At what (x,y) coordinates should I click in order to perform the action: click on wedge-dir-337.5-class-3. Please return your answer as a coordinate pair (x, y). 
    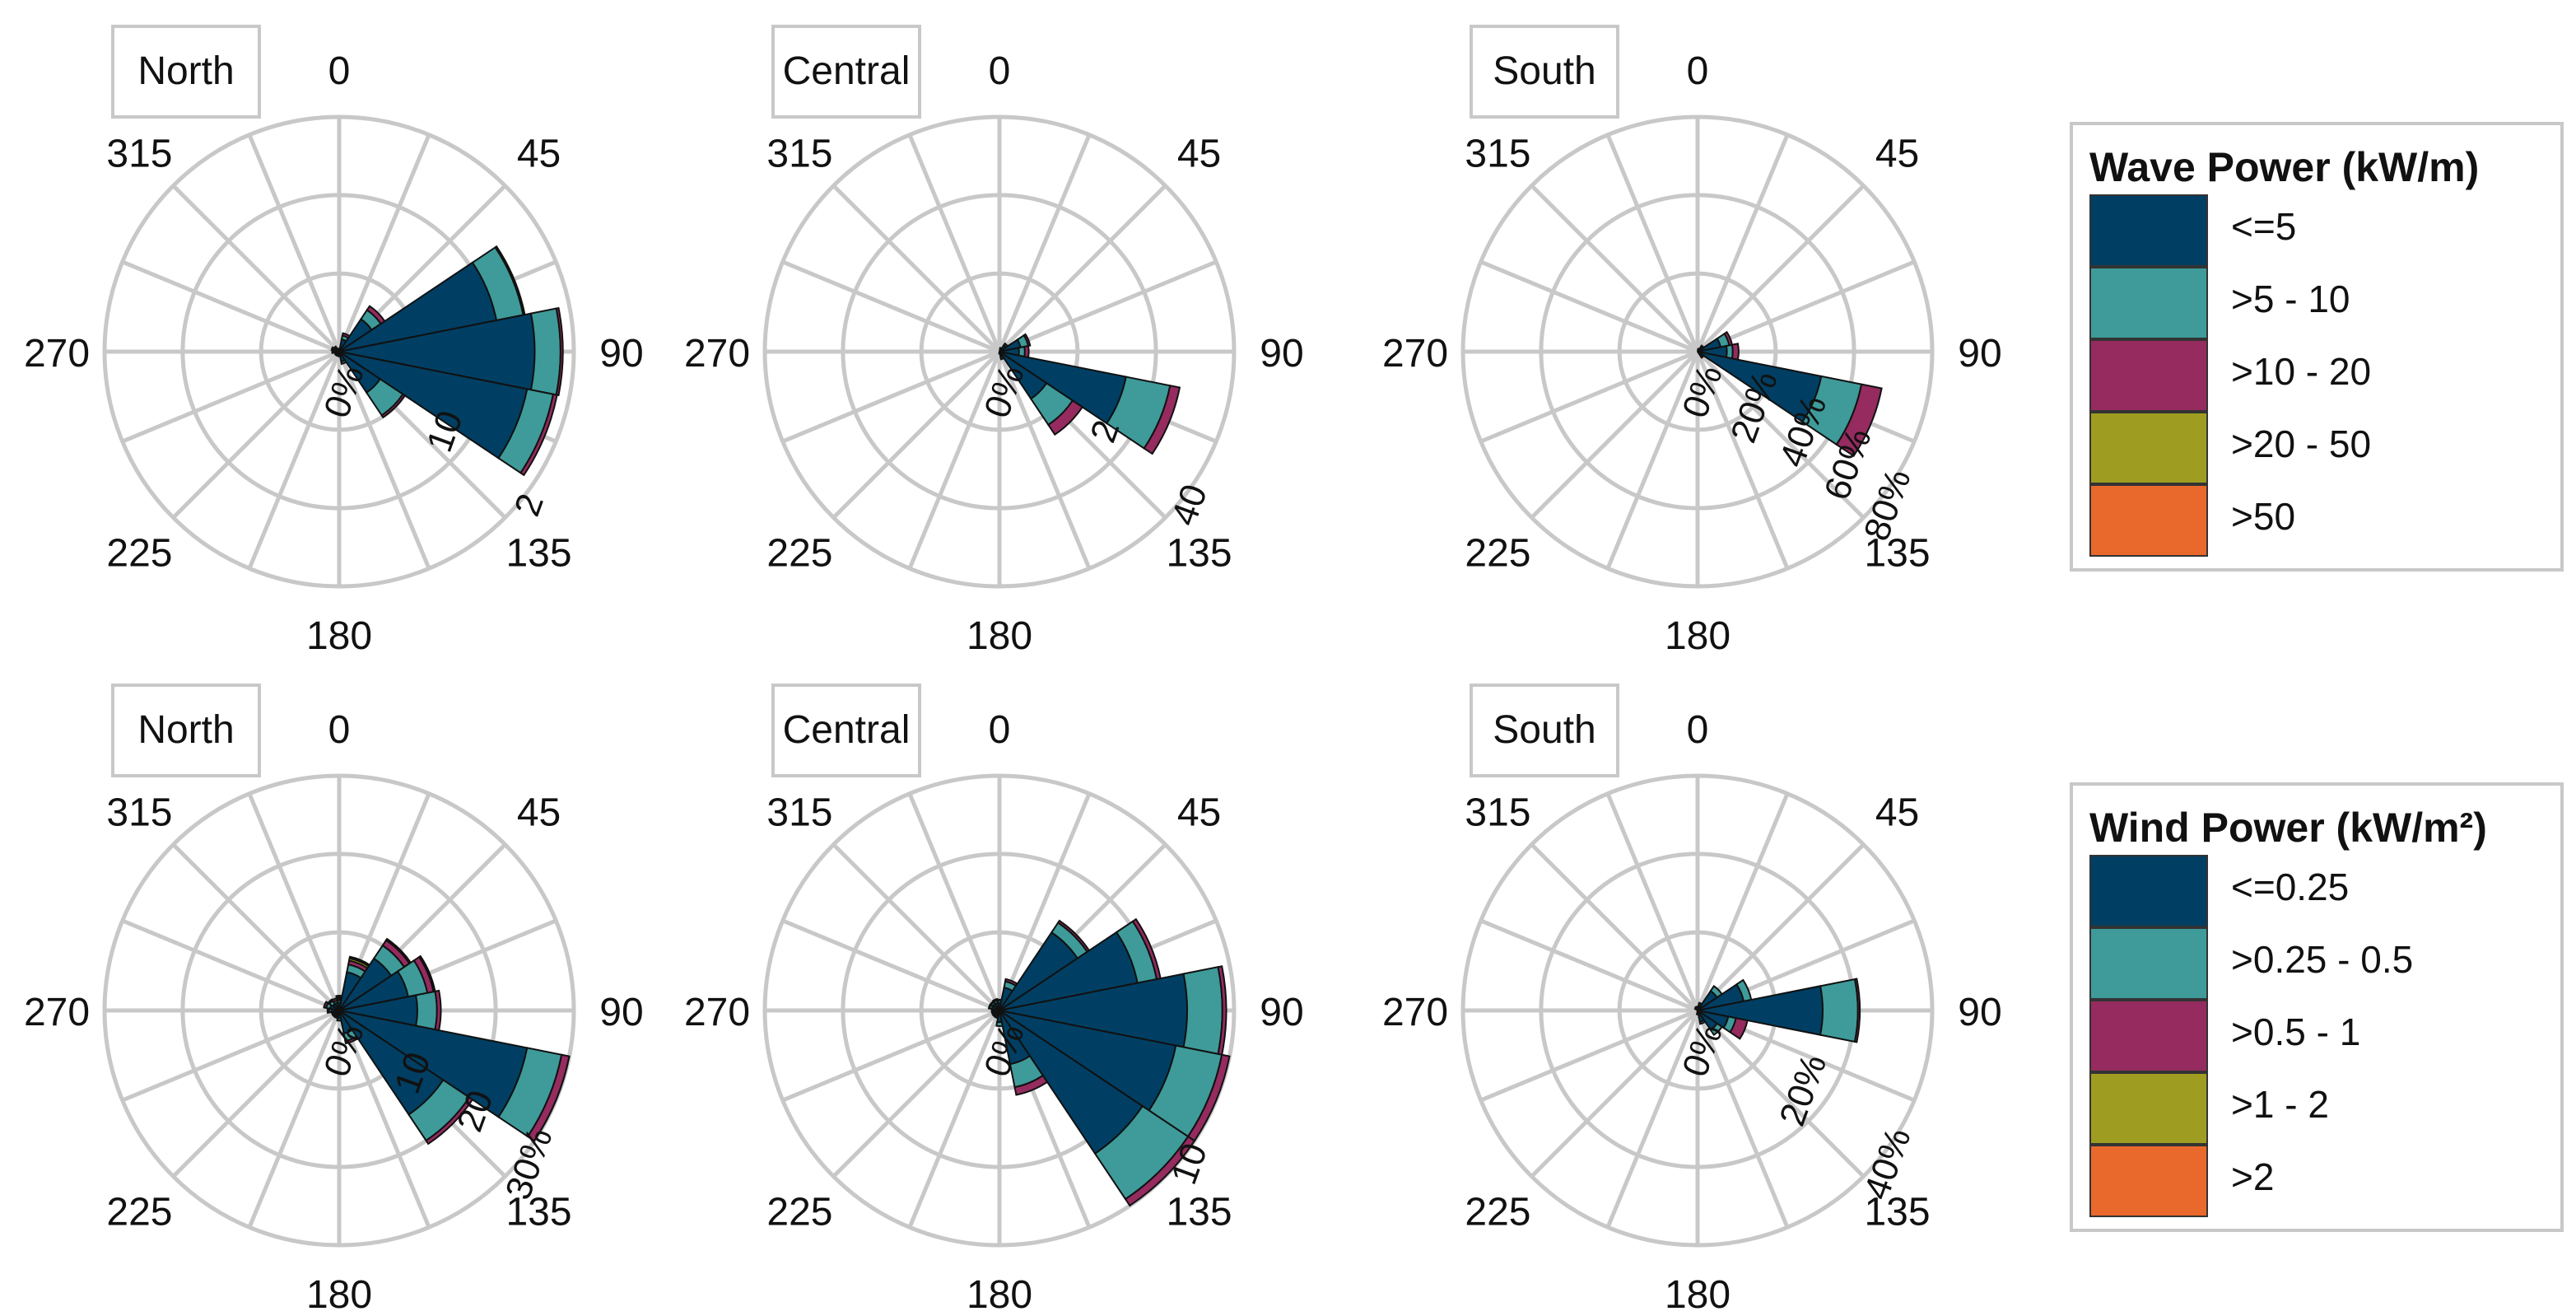
    Looking at the image, I should click on (334, 1000).